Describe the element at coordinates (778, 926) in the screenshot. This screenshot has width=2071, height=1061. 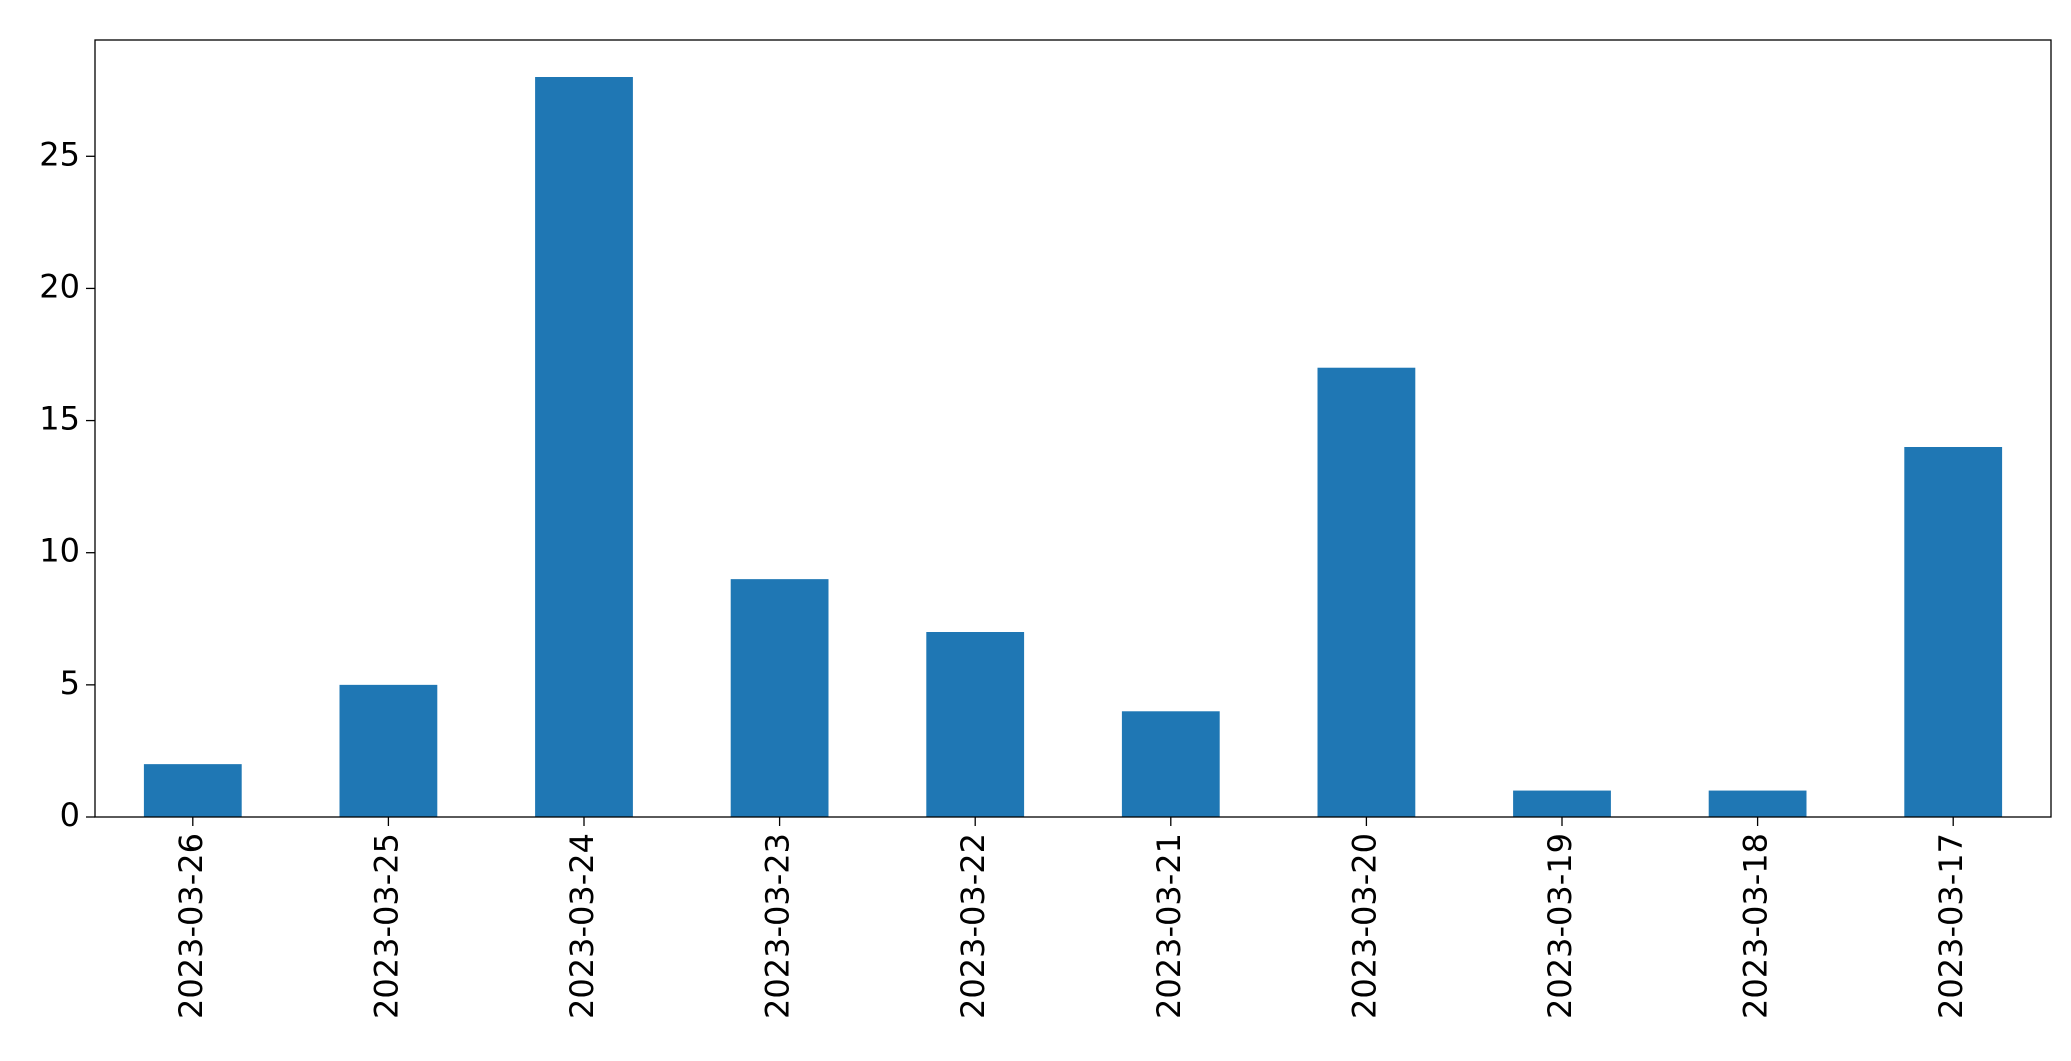
I see `x-tick-label: 2023-03-23` at that location.